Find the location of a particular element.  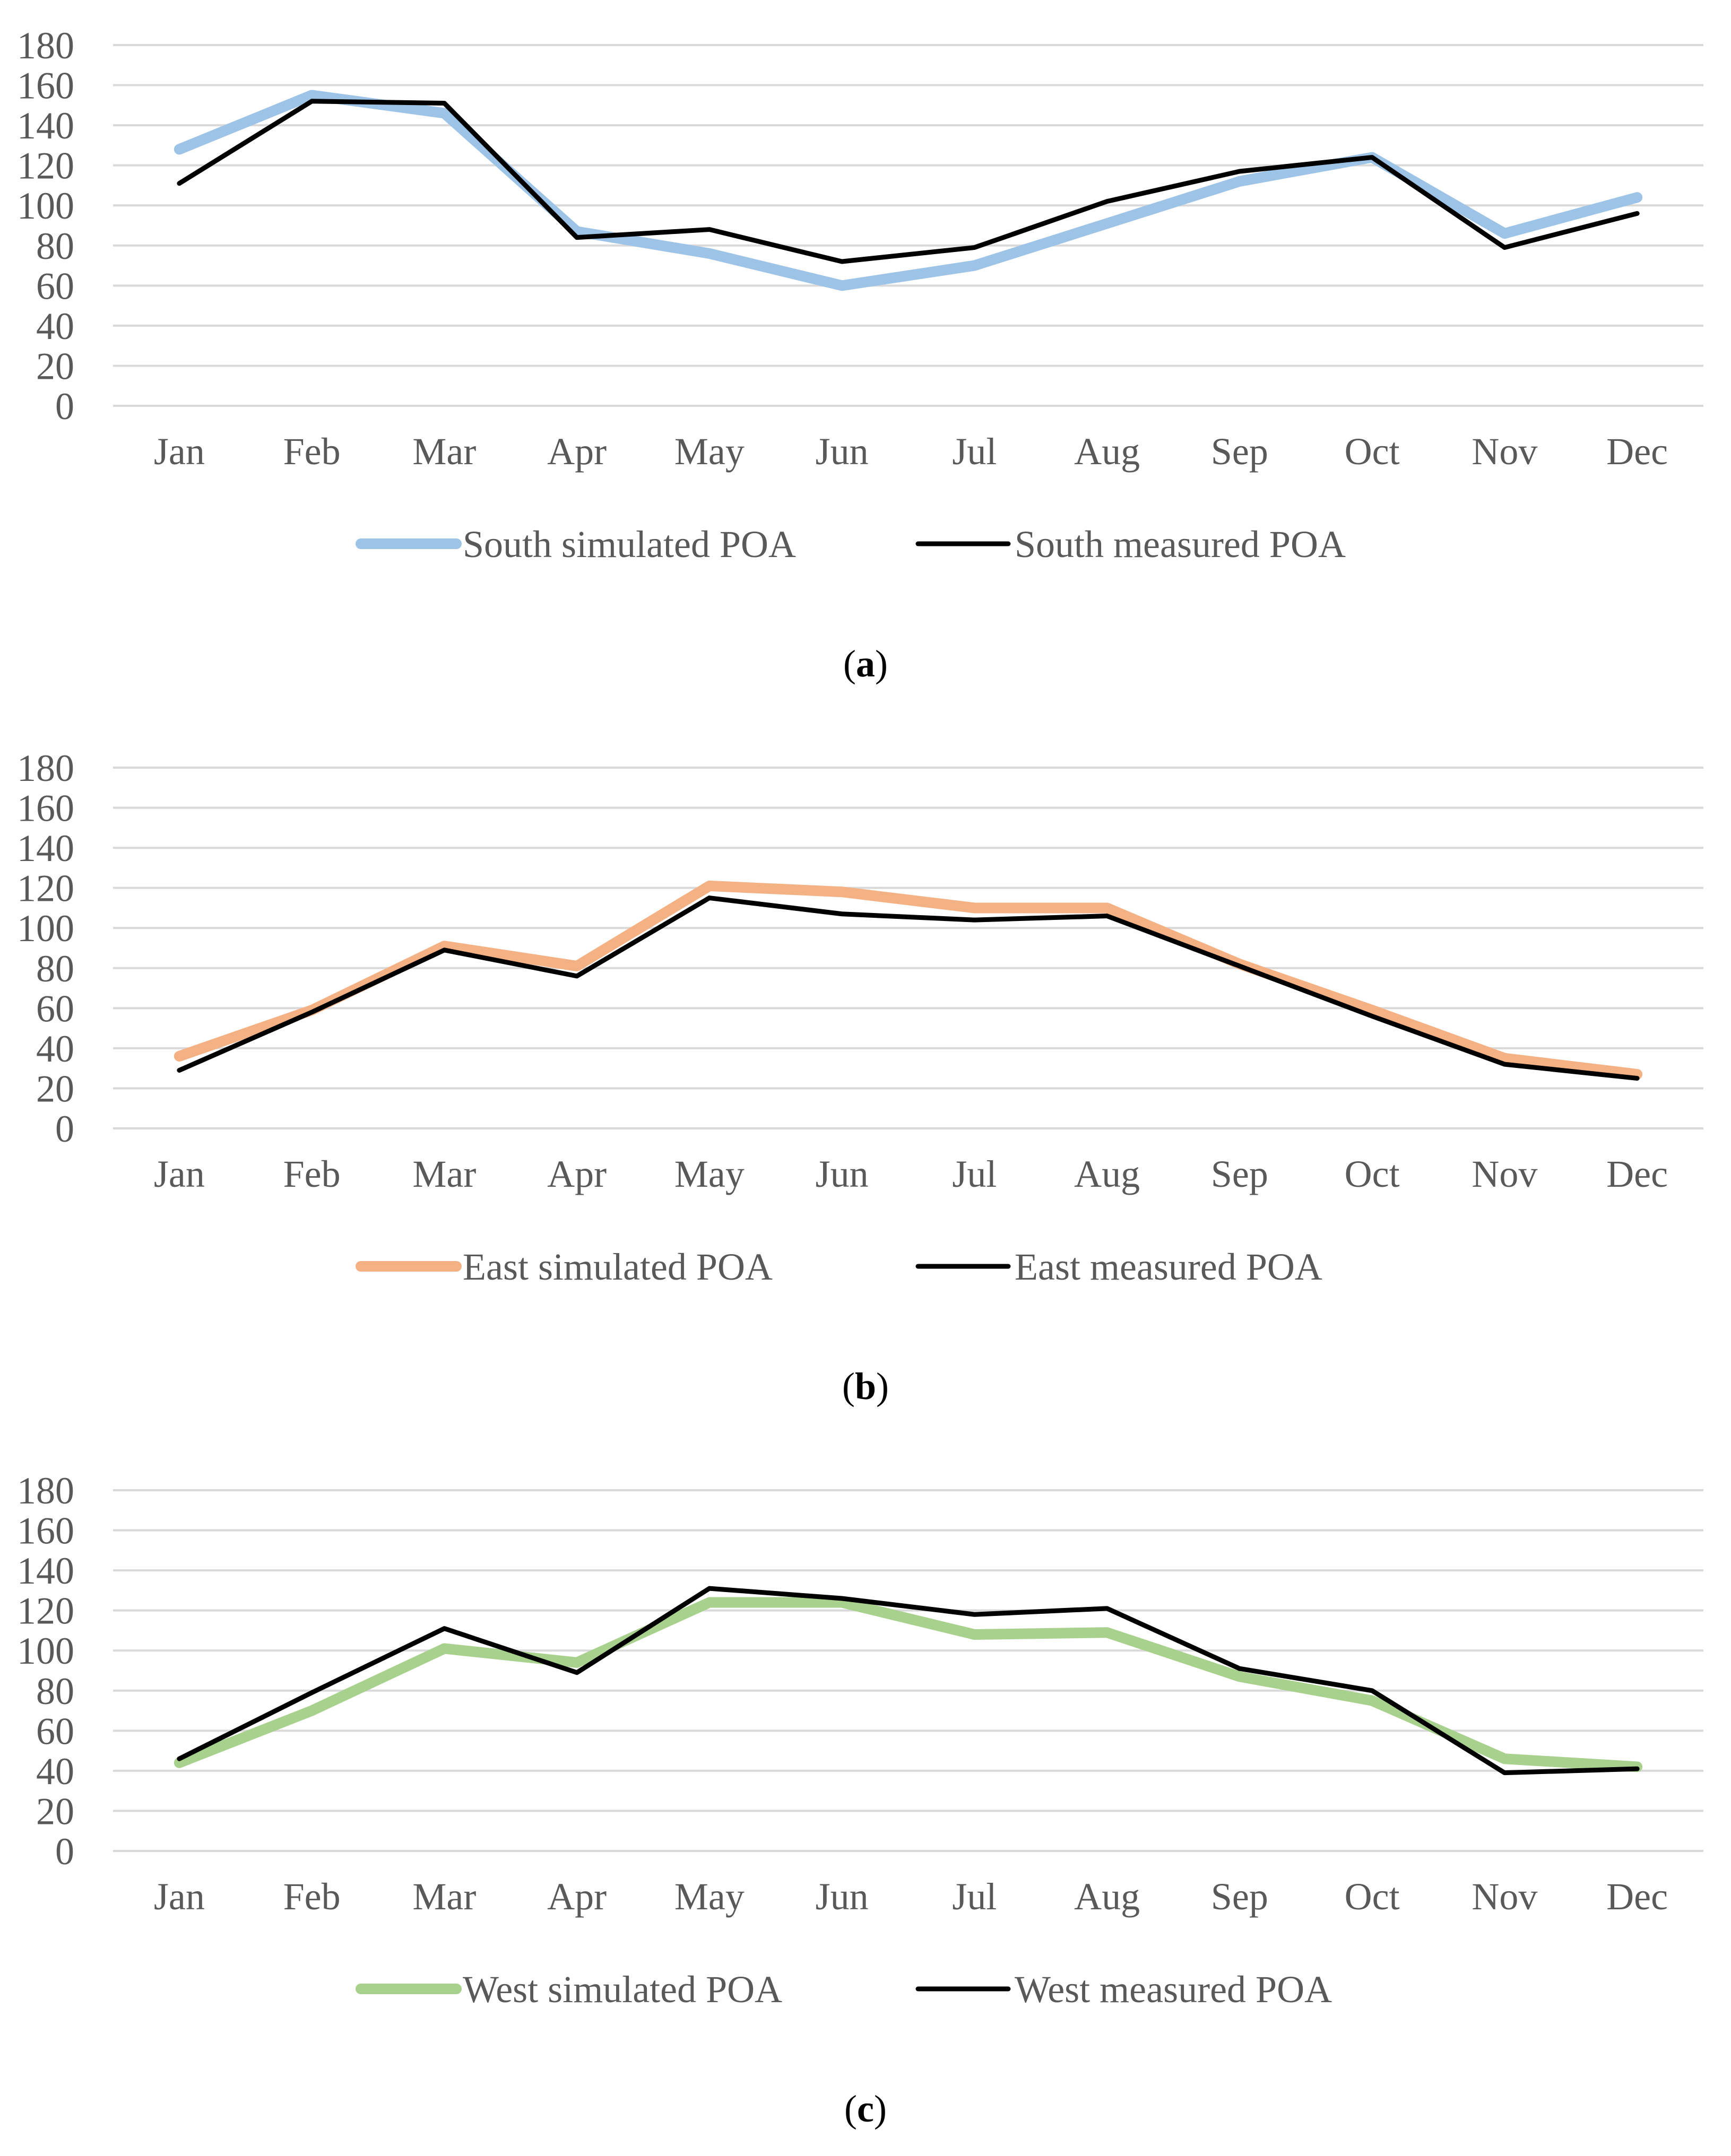

legend-label: East simulated POA is located at coordinates (618, 1267).